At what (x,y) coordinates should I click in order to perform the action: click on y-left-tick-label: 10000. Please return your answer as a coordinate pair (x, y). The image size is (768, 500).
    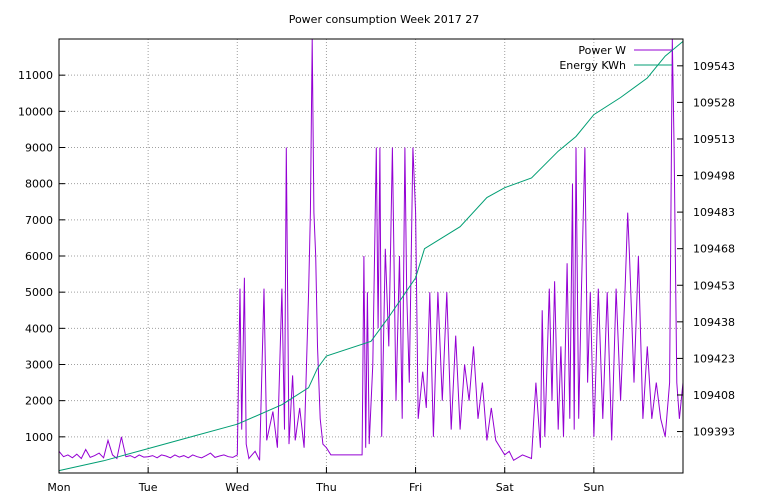
    Looking at the image, I should click on (35, 111).